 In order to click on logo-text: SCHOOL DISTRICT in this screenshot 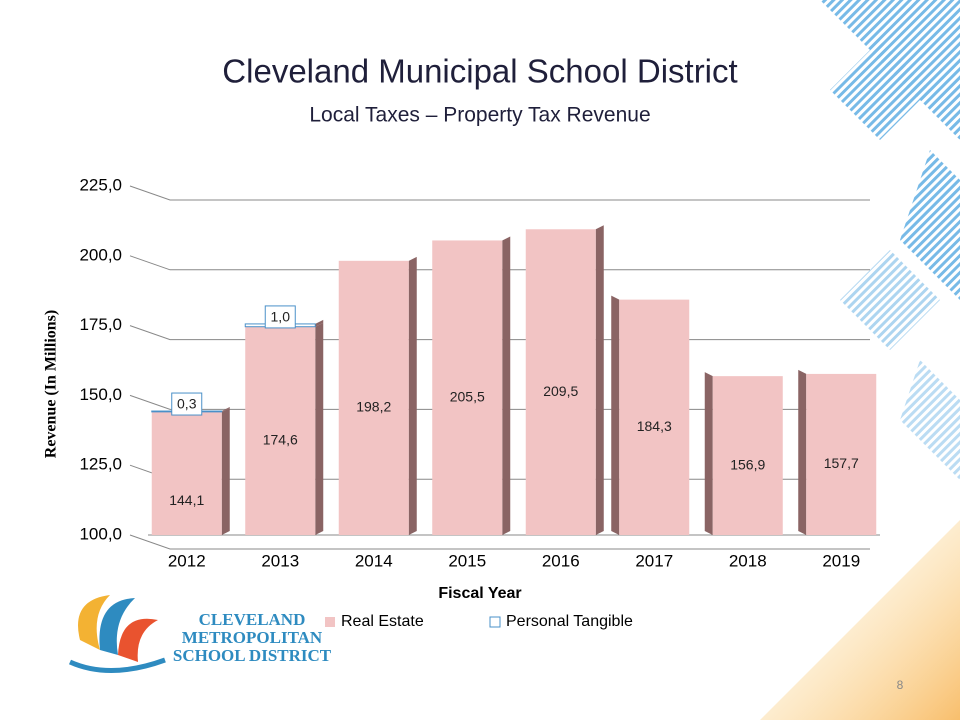, I will do `click(252, 655)`.